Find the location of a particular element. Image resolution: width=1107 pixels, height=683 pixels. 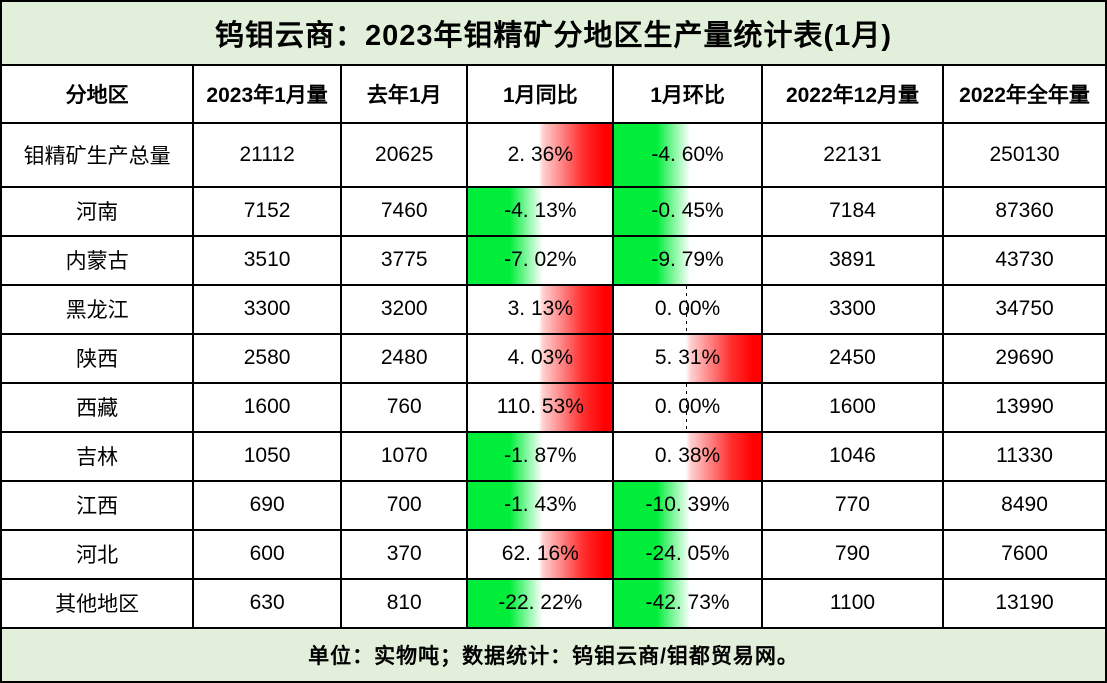

cell-mom-databar: -4. 60% is located at coordinates (687, 155).